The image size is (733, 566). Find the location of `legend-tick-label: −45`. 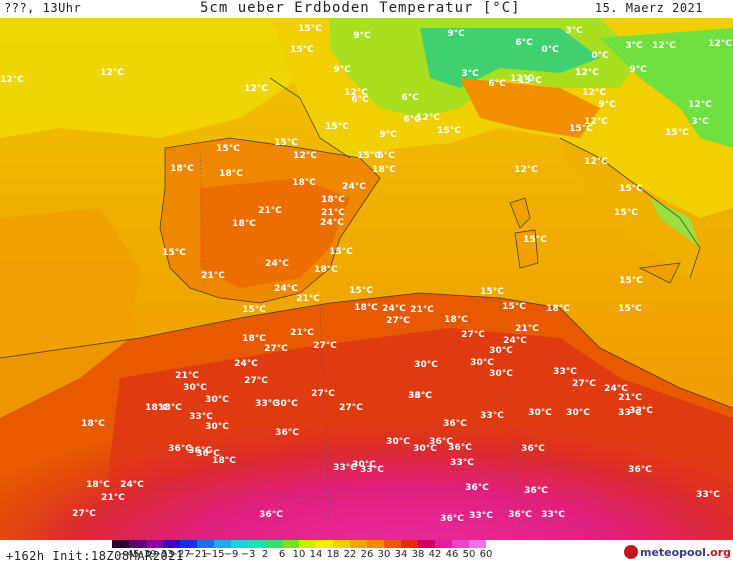

legend-tick-label: −45 is located at coordinates (129, 554).